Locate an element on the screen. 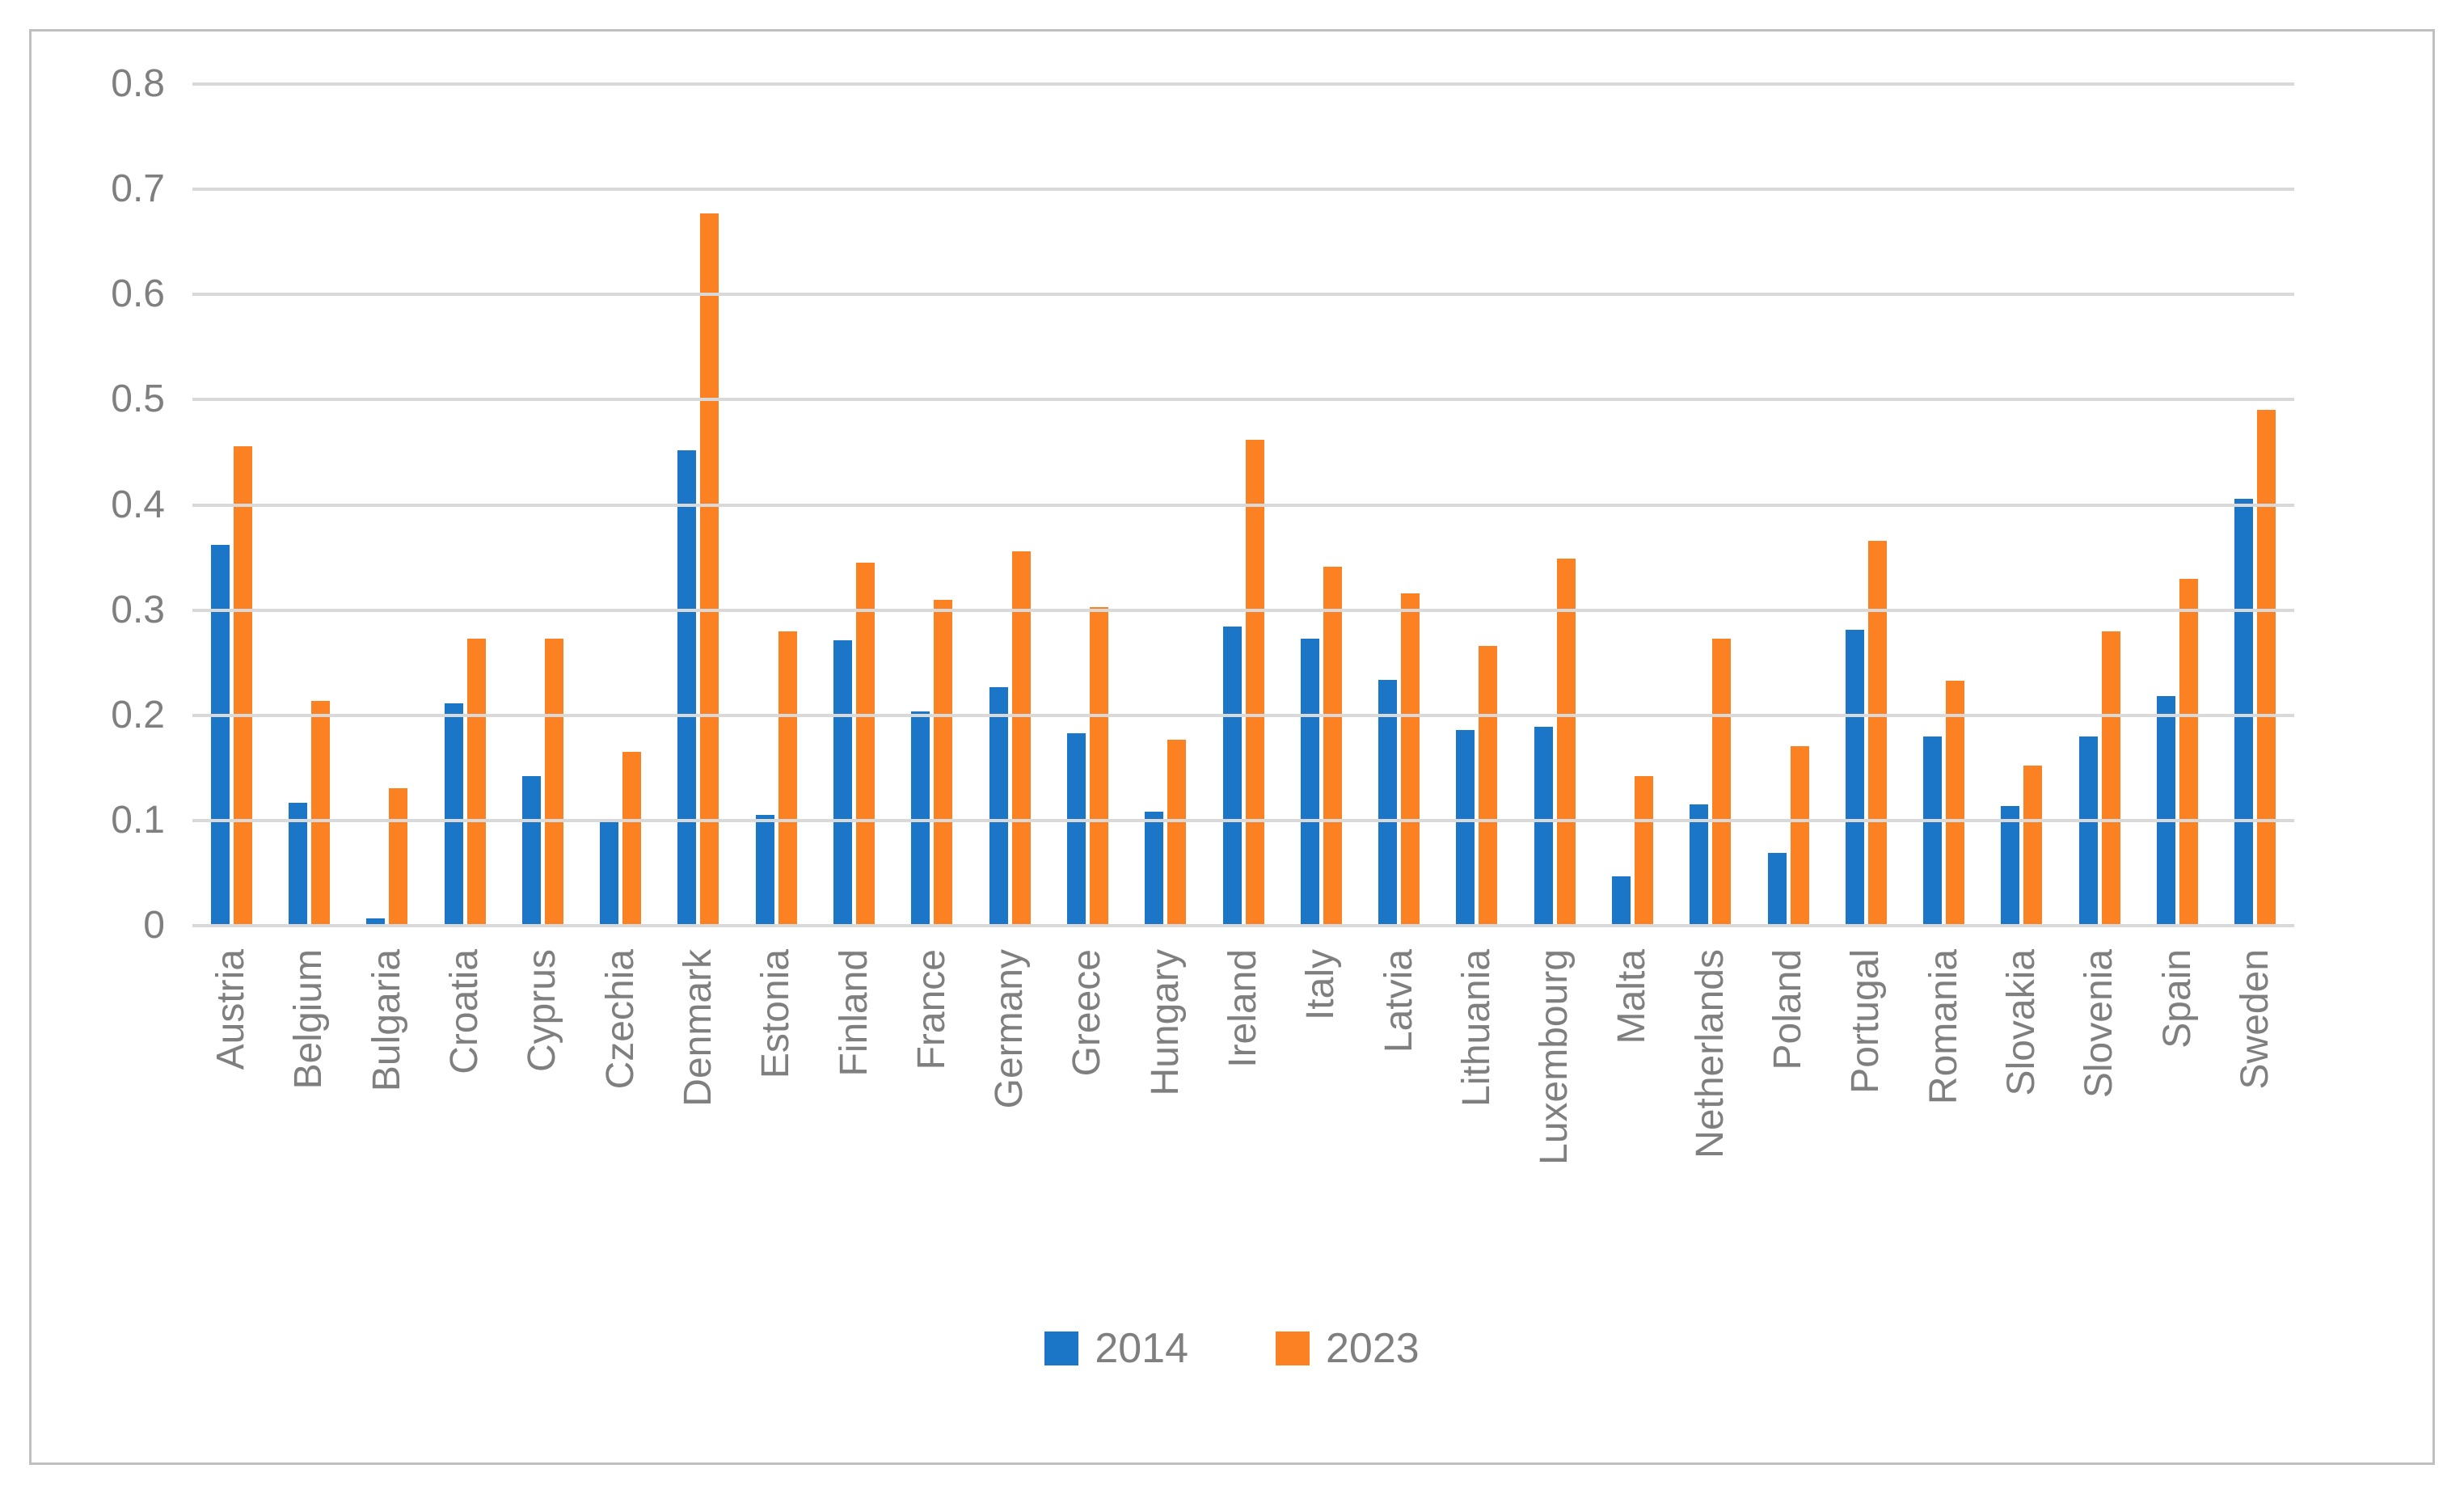 The image size is (2464, 1494). bar-2023-hungary is located at coordinates (1177, 833).